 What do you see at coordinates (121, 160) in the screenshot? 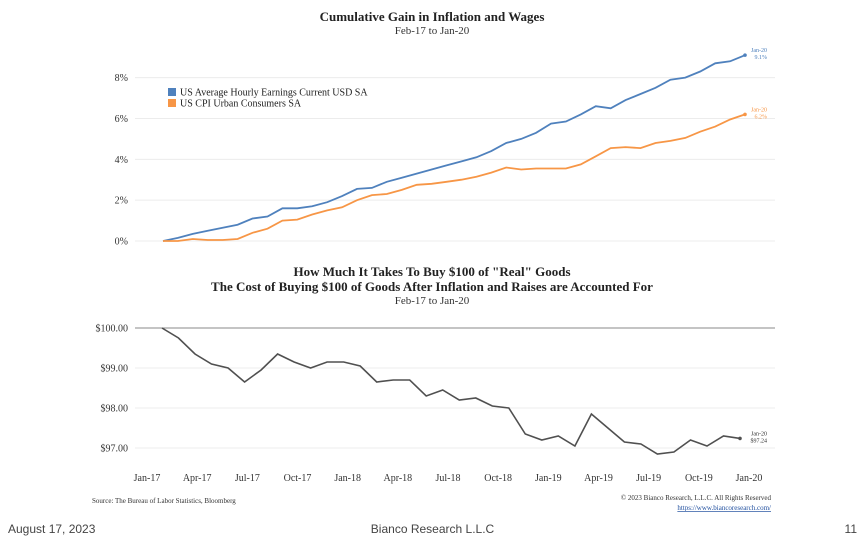
I see `chart1-y-tick-label: 4%` at bounding box center [121, 160].